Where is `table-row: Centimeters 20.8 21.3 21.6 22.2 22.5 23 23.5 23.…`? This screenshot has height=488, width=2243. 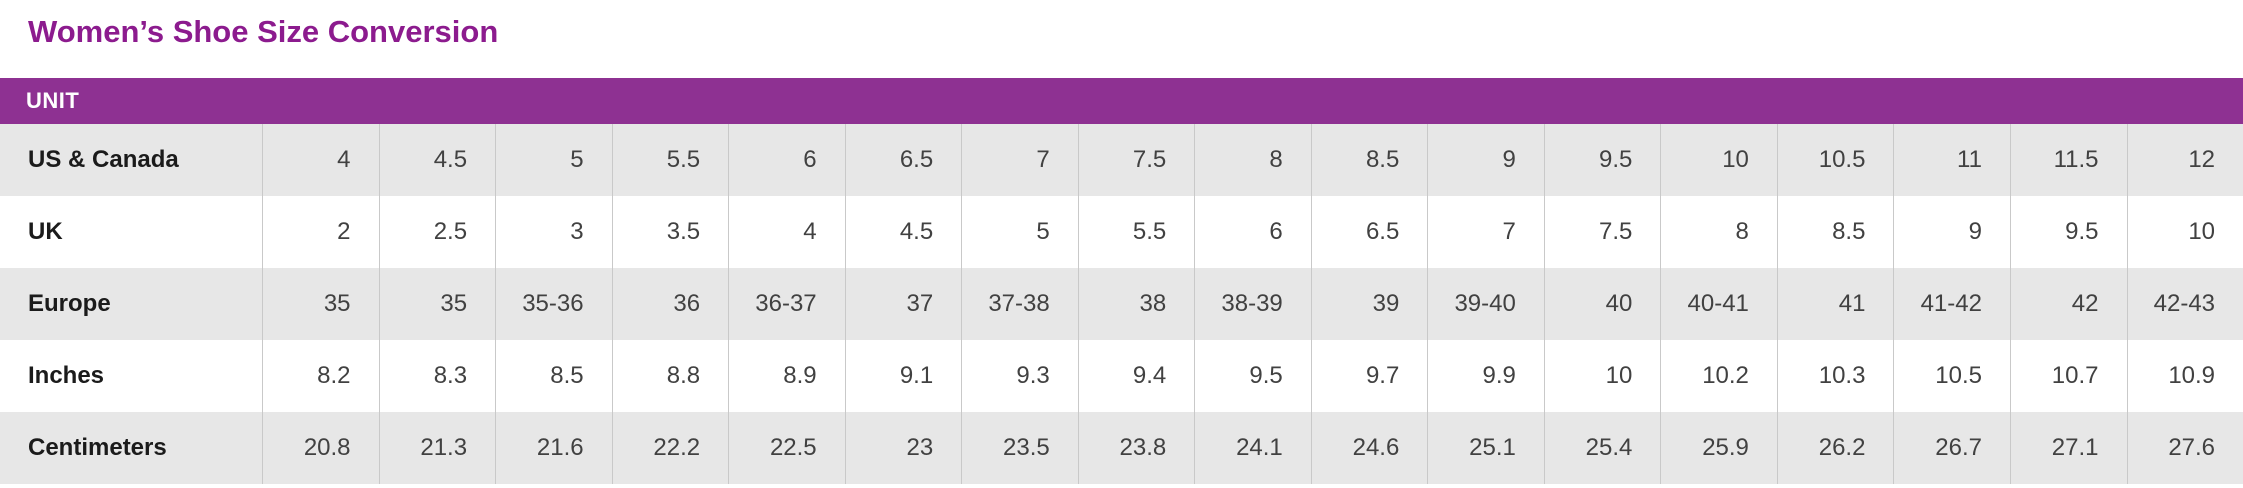 table-row: Centimeters 20.8 21.3 21.6 22.2 22.5 23 23.5 23.… is located at coordinates (1121, 448).